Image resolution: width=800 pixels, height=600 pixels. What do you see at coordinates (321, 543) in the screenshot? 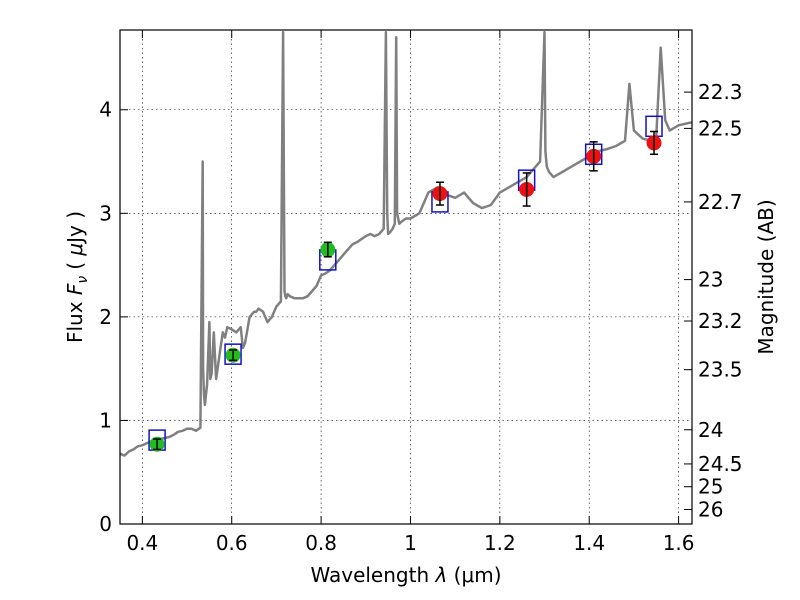
I see `x-tick-label: 0.8` at bounding box center [321, 543].